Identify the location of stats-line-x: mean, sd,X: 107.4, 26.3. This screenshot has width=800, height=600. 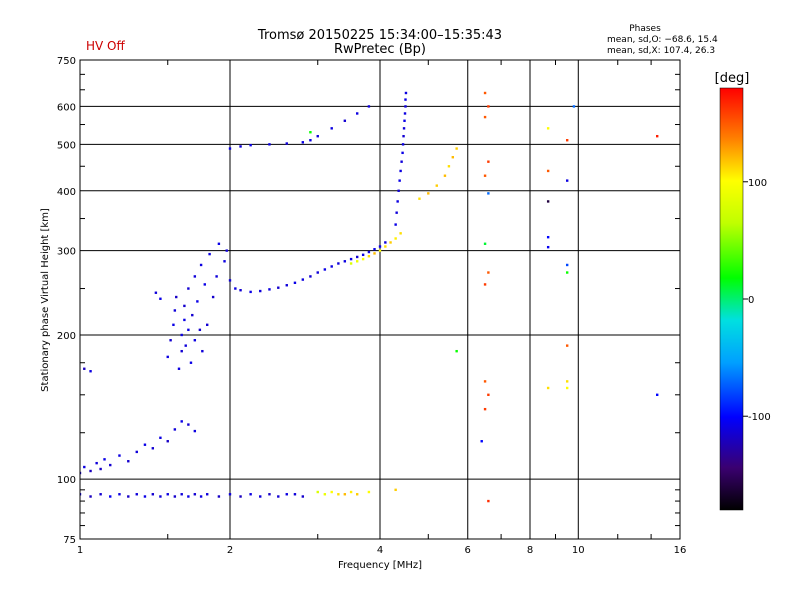
(661, 51).